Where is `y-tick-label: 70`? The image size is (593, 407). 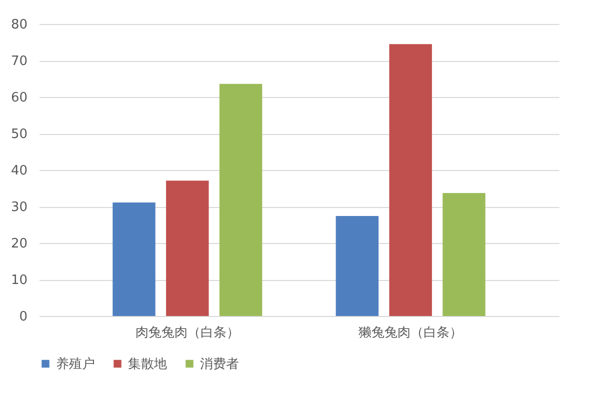 y-tick-label: 70 is located at coordinates (19, 61).